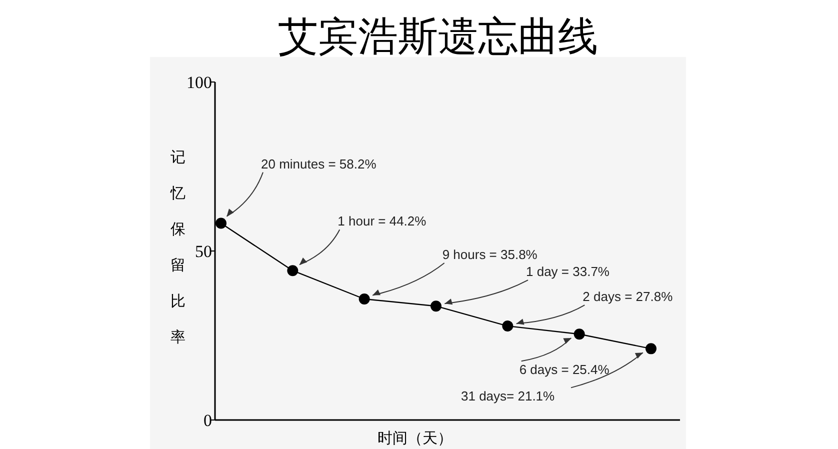  I want to click on chart-title: 艾宾浩斯遗忘曲线, so click(438, 37).